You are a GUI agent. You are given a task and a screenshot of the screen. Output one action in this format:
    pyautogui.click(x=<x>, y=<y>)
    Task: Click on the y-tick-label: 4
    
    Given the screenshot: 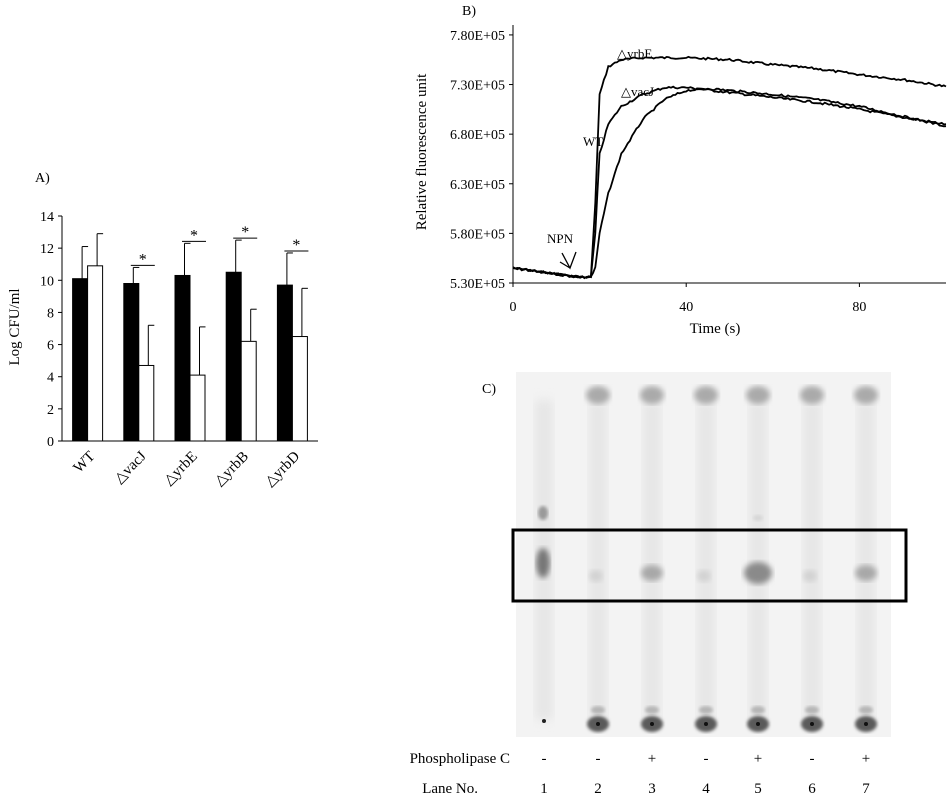 What is the action you would take?
    pyautogui.click(x=50, y=378)
    